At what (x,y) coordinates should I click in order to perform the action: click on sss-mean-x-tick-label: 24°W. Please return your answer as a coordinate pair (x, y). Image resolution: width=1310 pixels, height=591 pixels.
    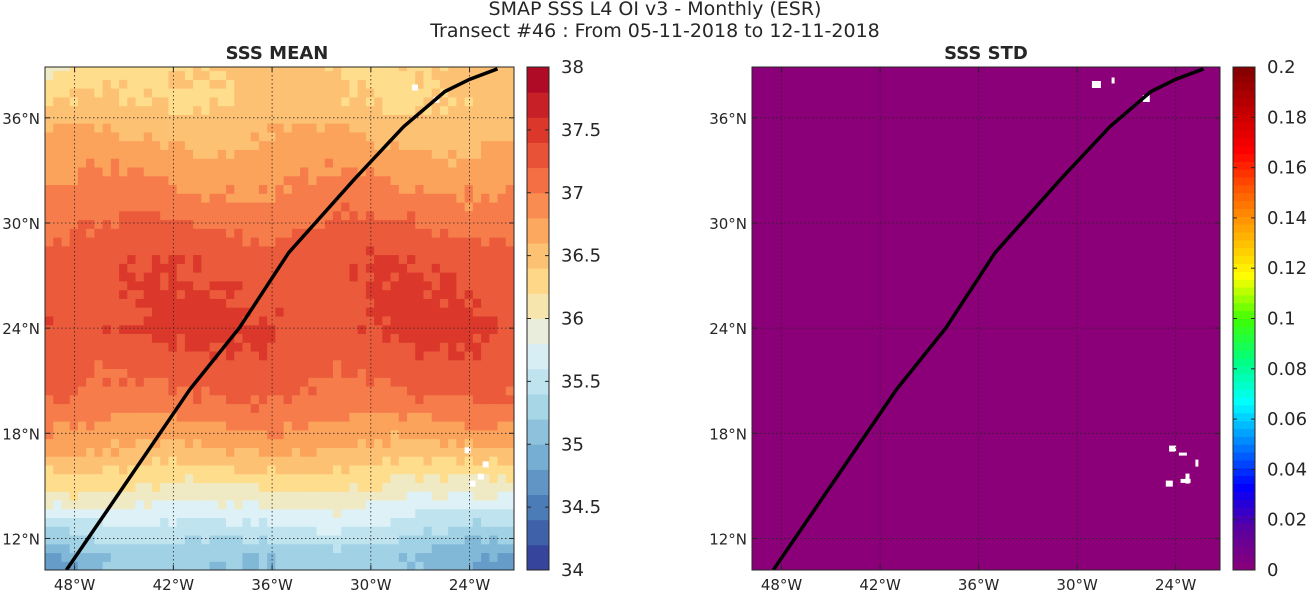
    Looking at the image, I should click on (470, 583).